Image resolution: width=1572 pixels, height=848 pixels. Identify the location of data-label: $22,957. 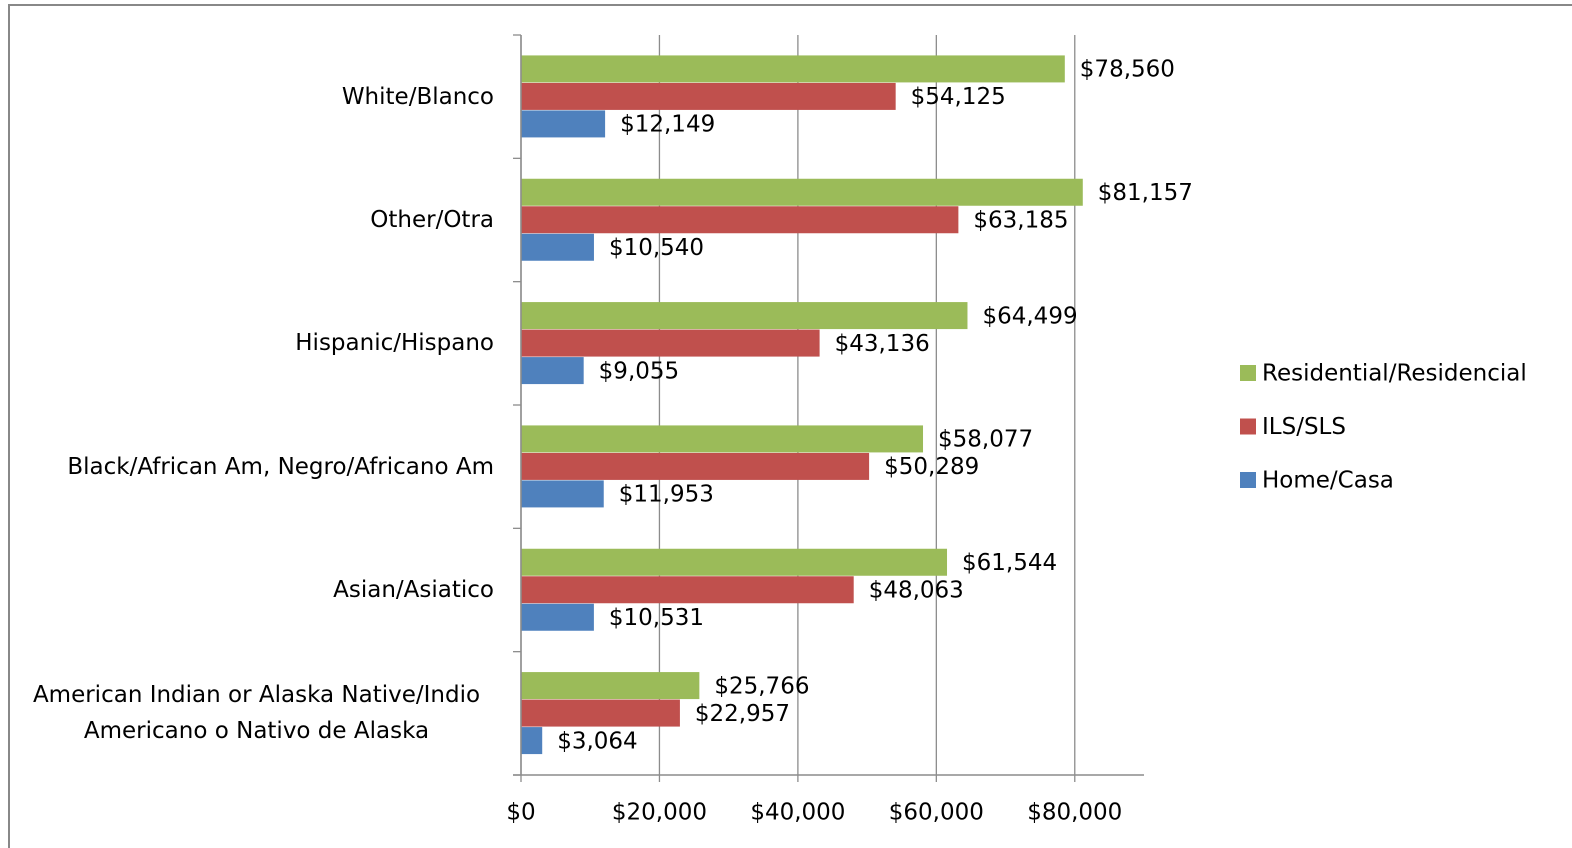
(742, 714).